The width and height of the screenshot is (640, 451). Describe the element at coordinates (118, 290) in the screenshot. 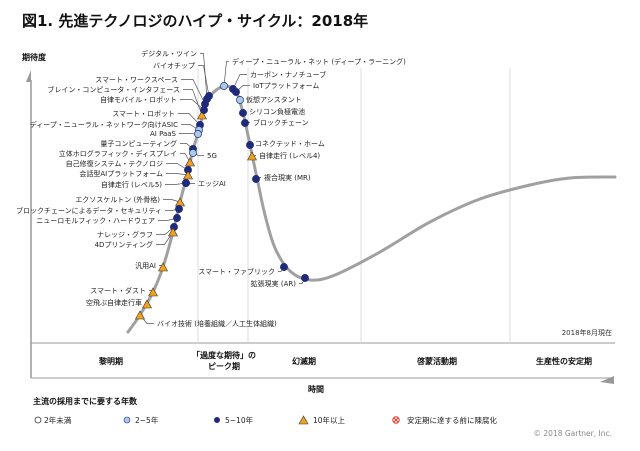

I see `tech-label: スマート・ダスト` at that location.